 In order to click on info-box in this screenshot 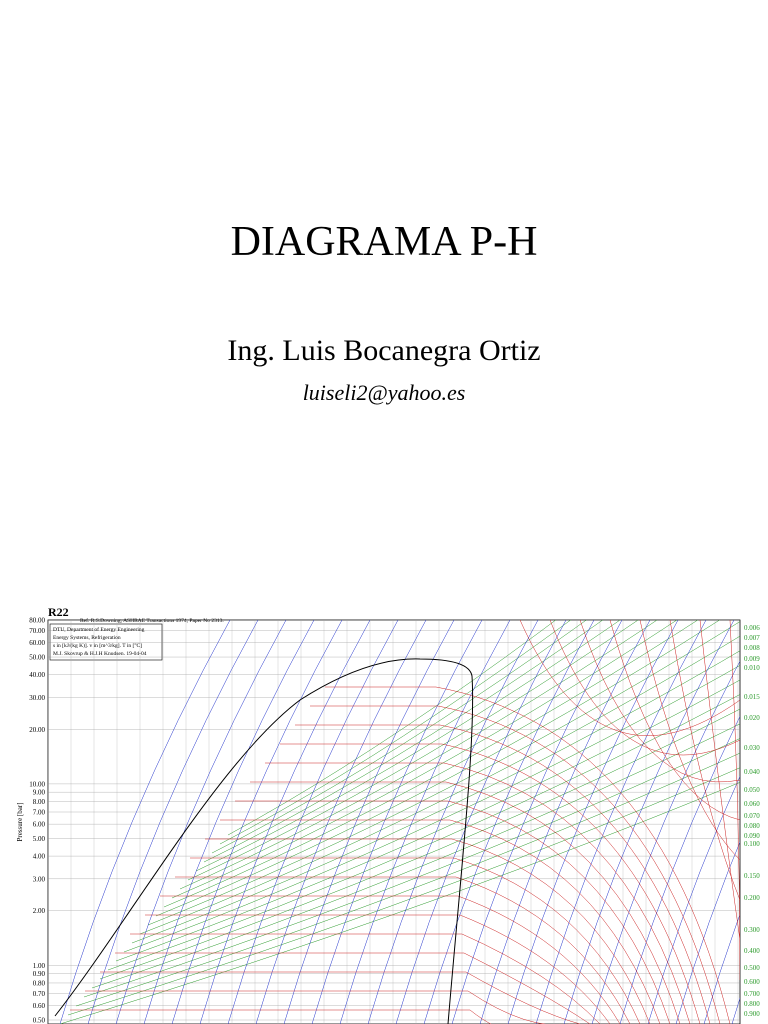, I will do `click(106, 642)`.